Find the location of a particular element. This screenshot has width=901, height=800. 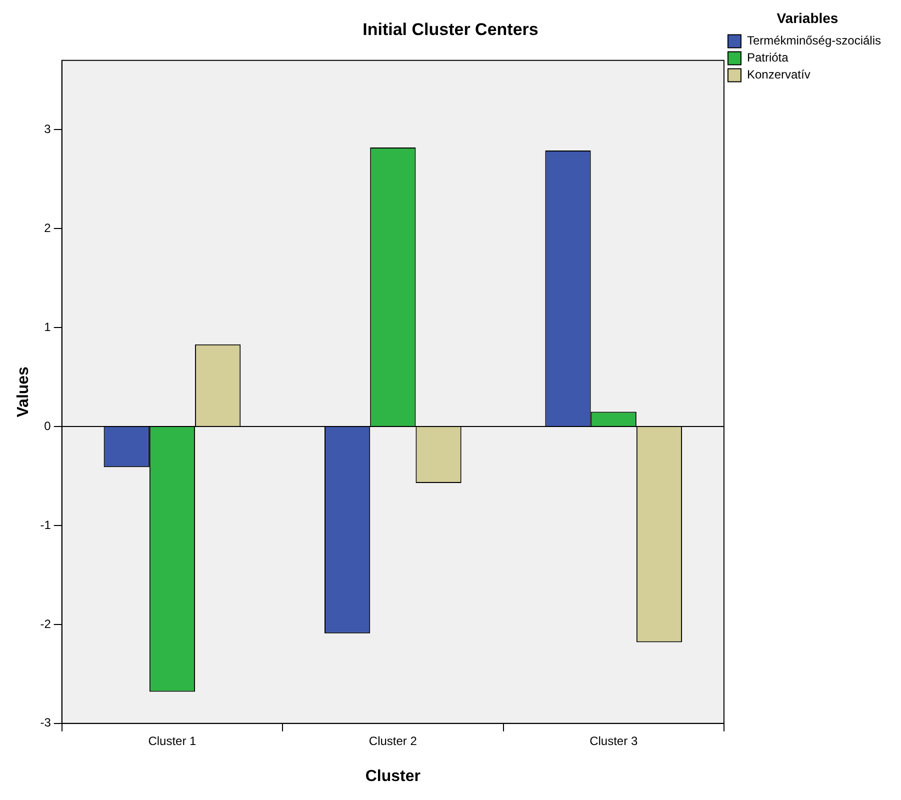

y-tick-label: 0 is located at coordinates (48, 425).